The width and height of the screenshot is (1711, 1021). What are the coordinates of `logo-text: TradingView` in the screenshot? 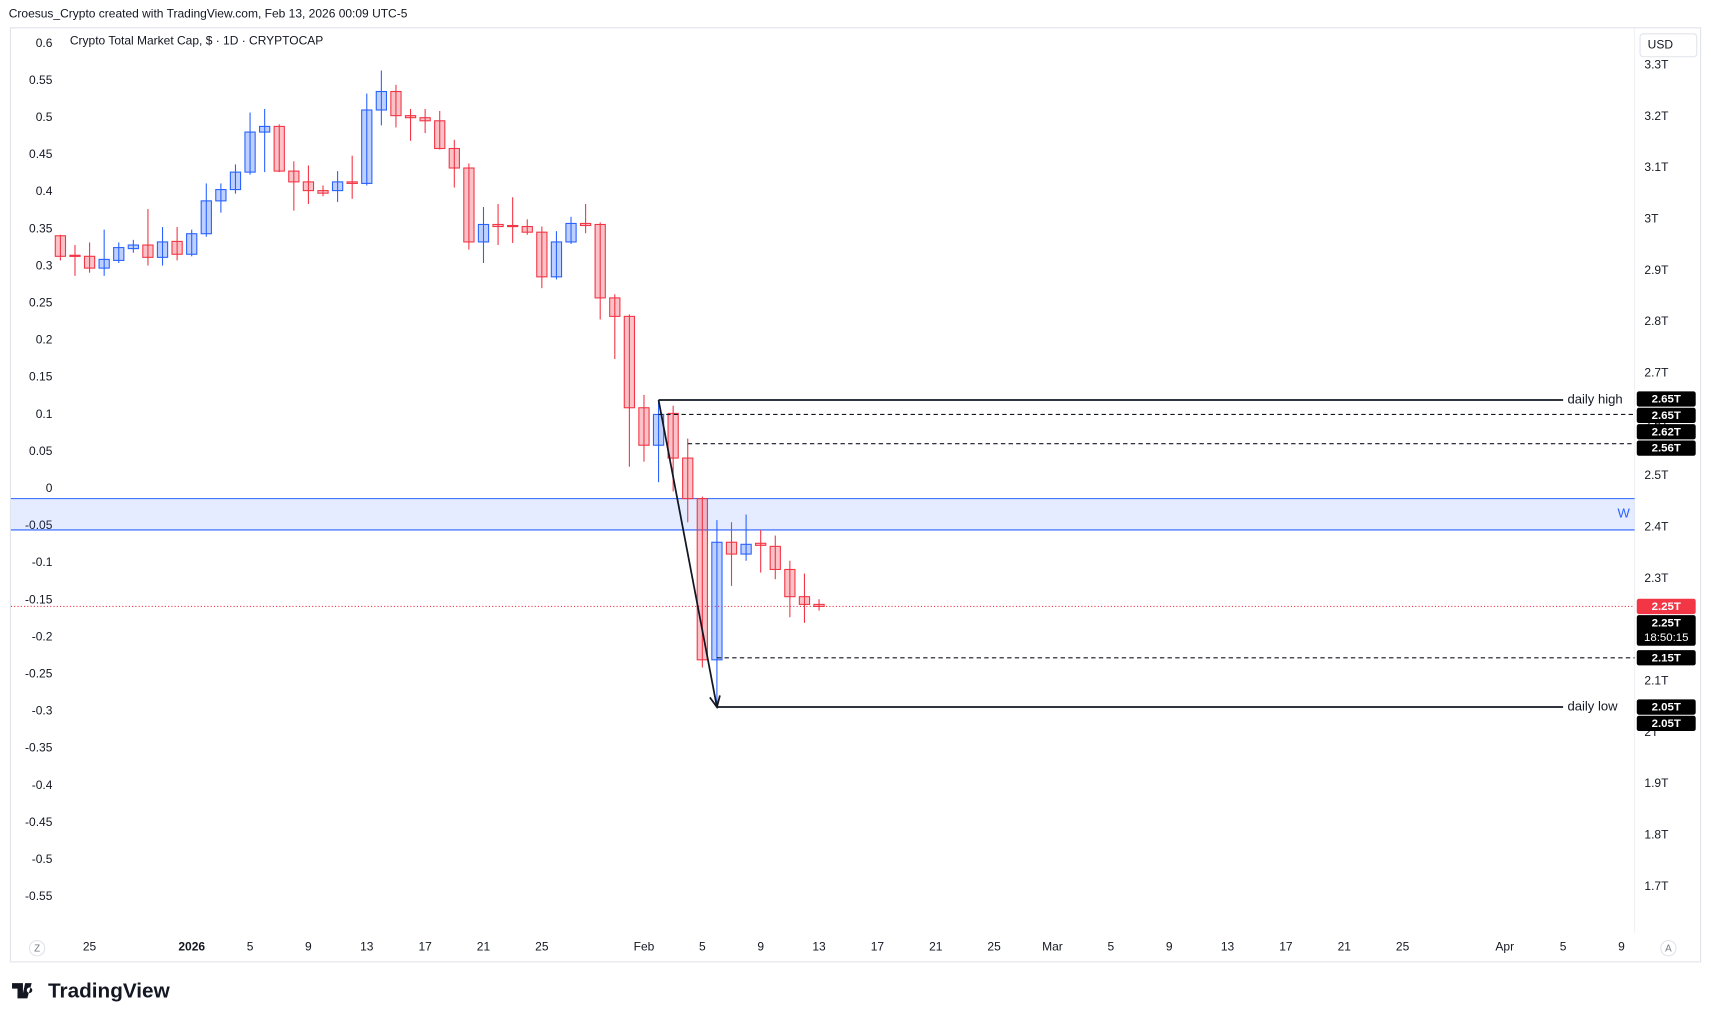 It's located at (109, 990).